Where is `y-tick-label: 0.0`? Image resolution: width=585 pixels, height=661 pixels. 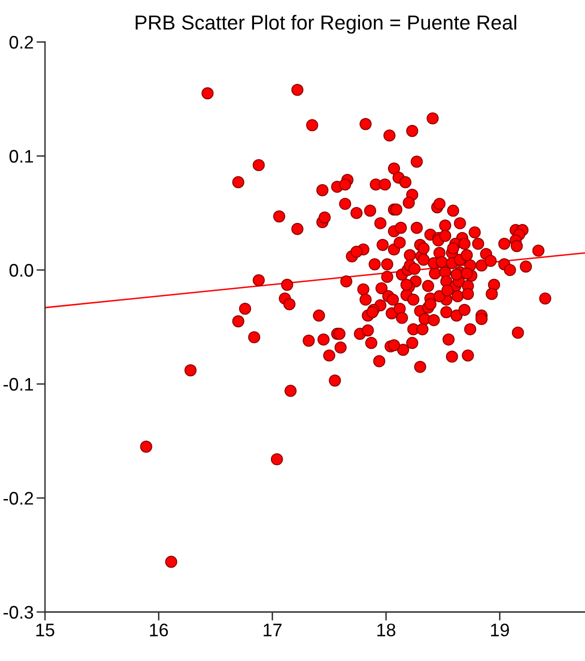 y-tick-label: 0.0 is located at coordinates (21, 270).